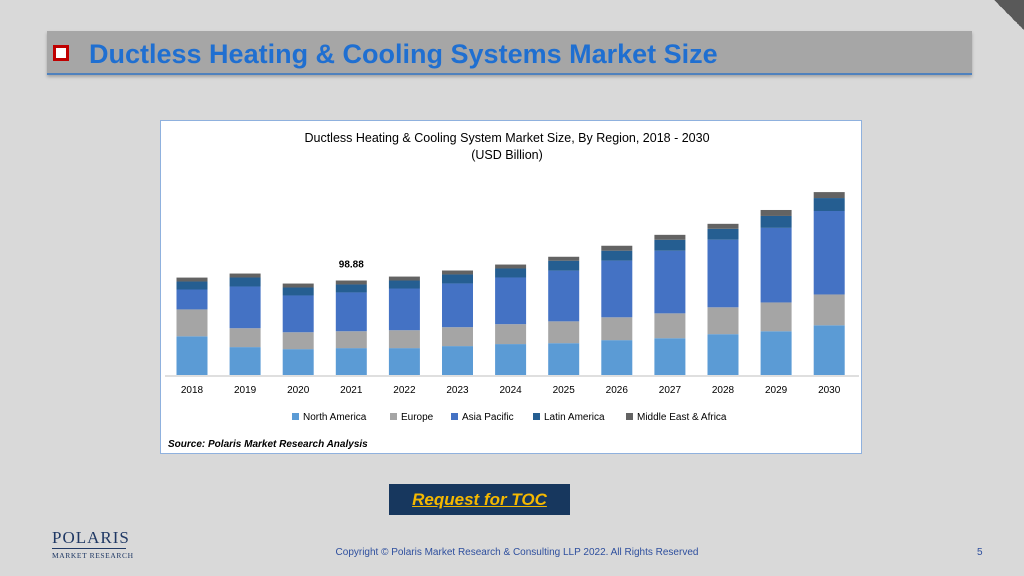  I want to click on polaris-logo: POLARIS MARKET RESEARCH, so click(94, 544).